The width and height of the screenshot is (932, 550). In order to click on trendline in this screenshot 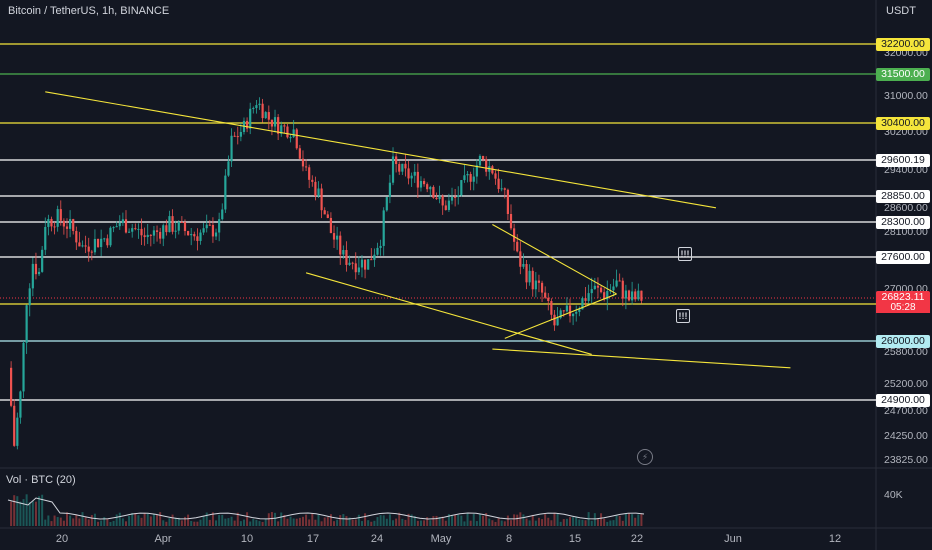, I will do `click(554, 259)`.